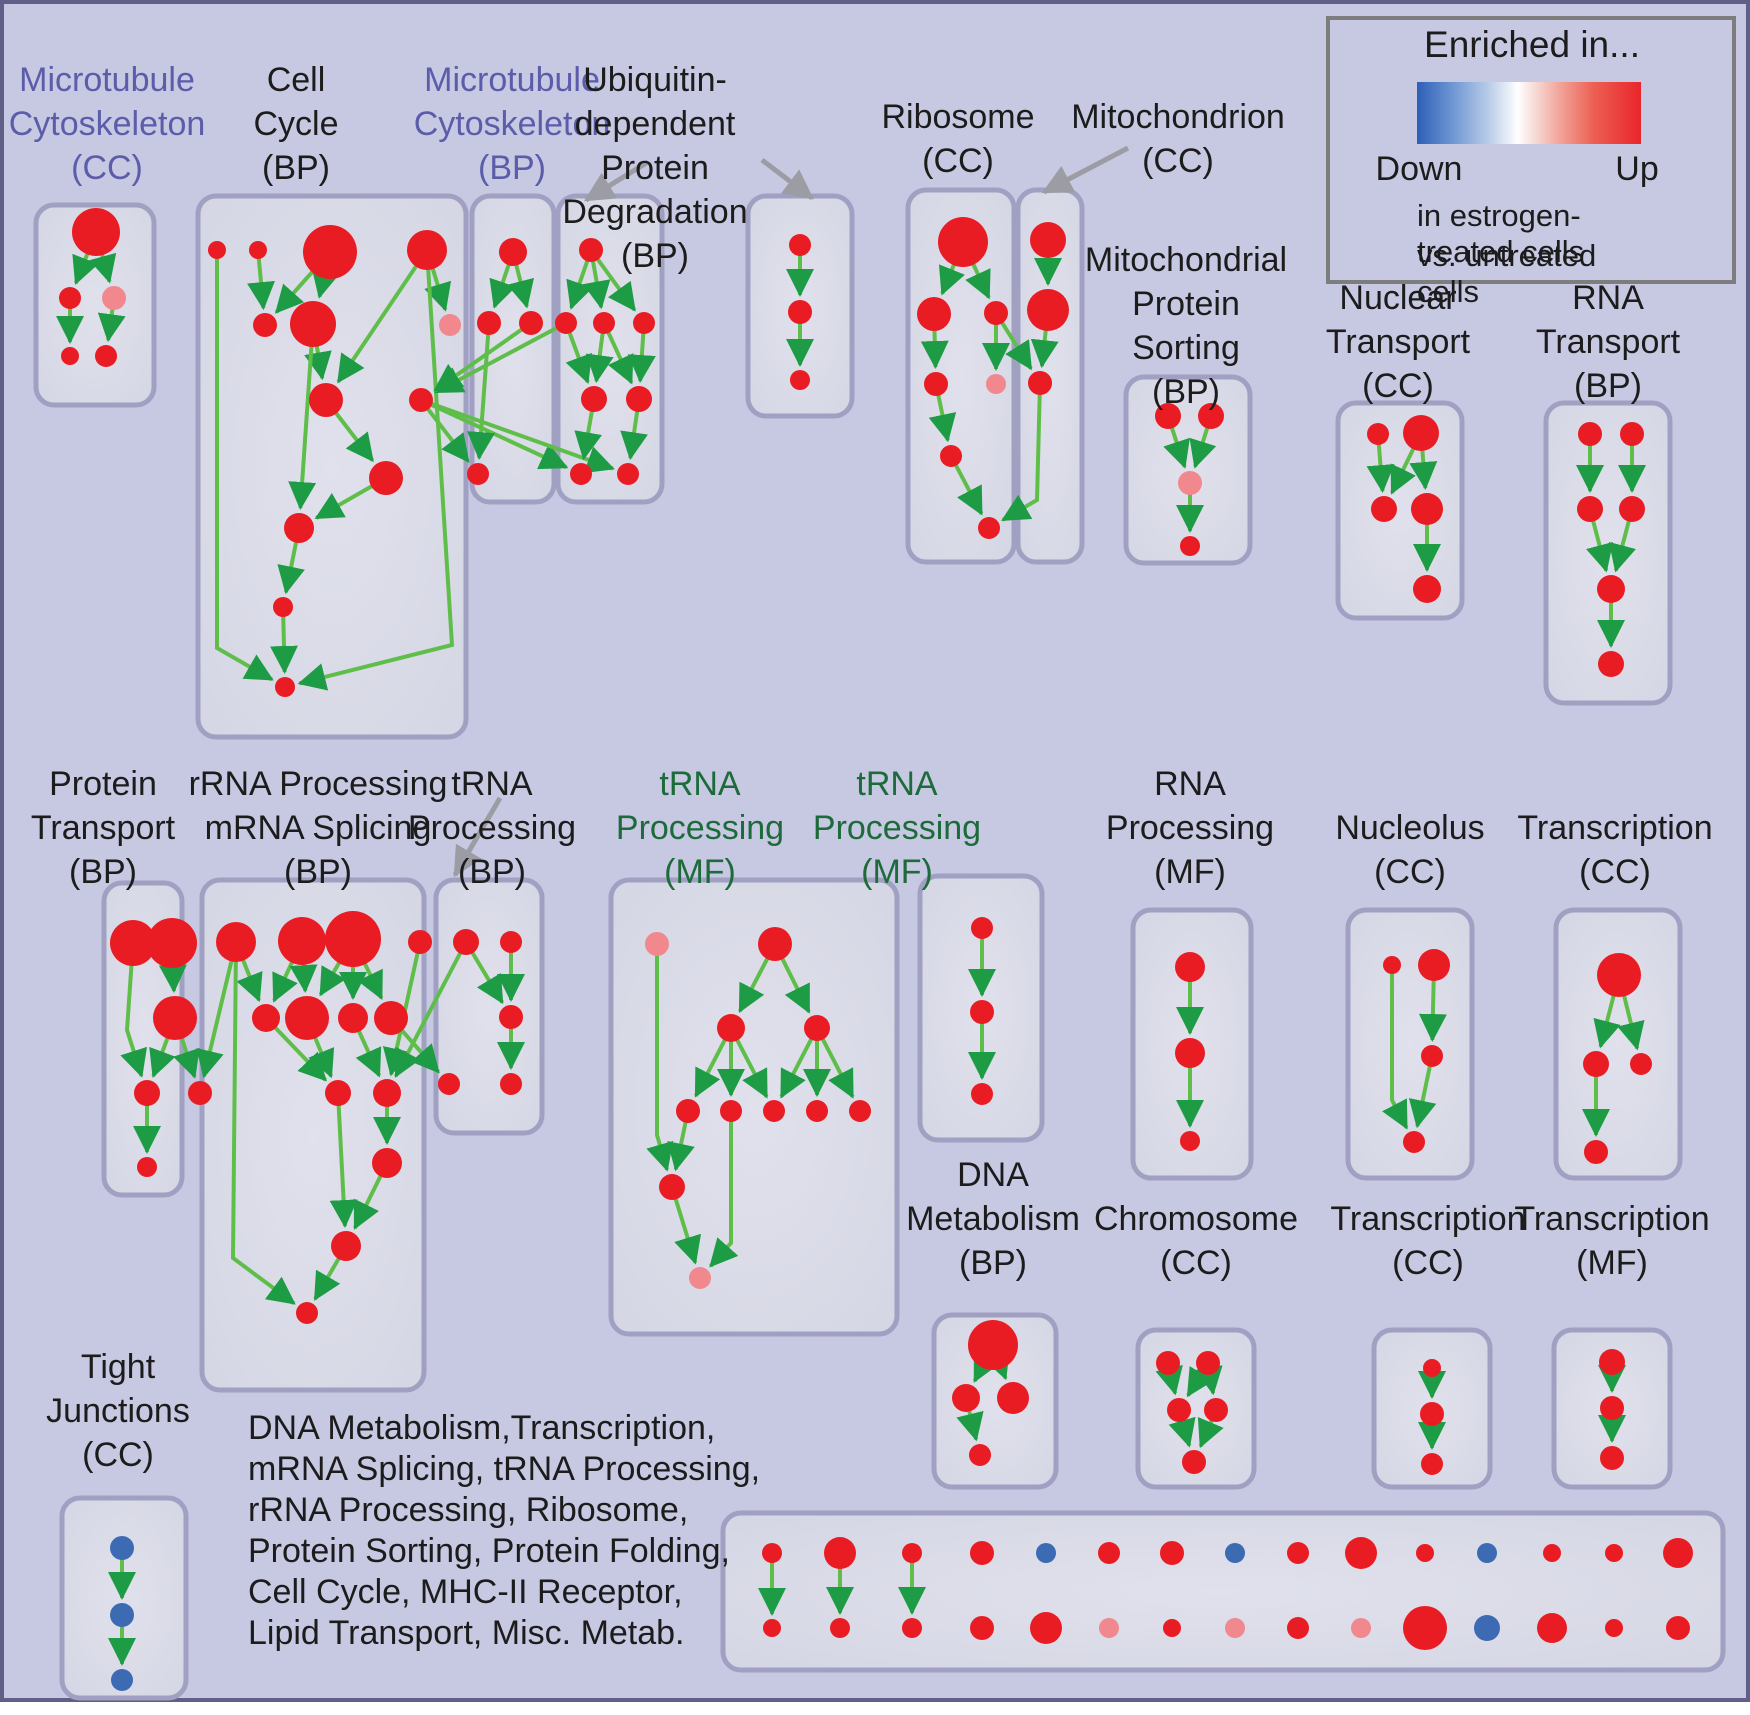 This screenshot has height=1715, width=1750. What do you see at coordinates (1432, 1056) in the screenshot?
I see `go-term-node-j2` at bounding box center [1432, 1056].